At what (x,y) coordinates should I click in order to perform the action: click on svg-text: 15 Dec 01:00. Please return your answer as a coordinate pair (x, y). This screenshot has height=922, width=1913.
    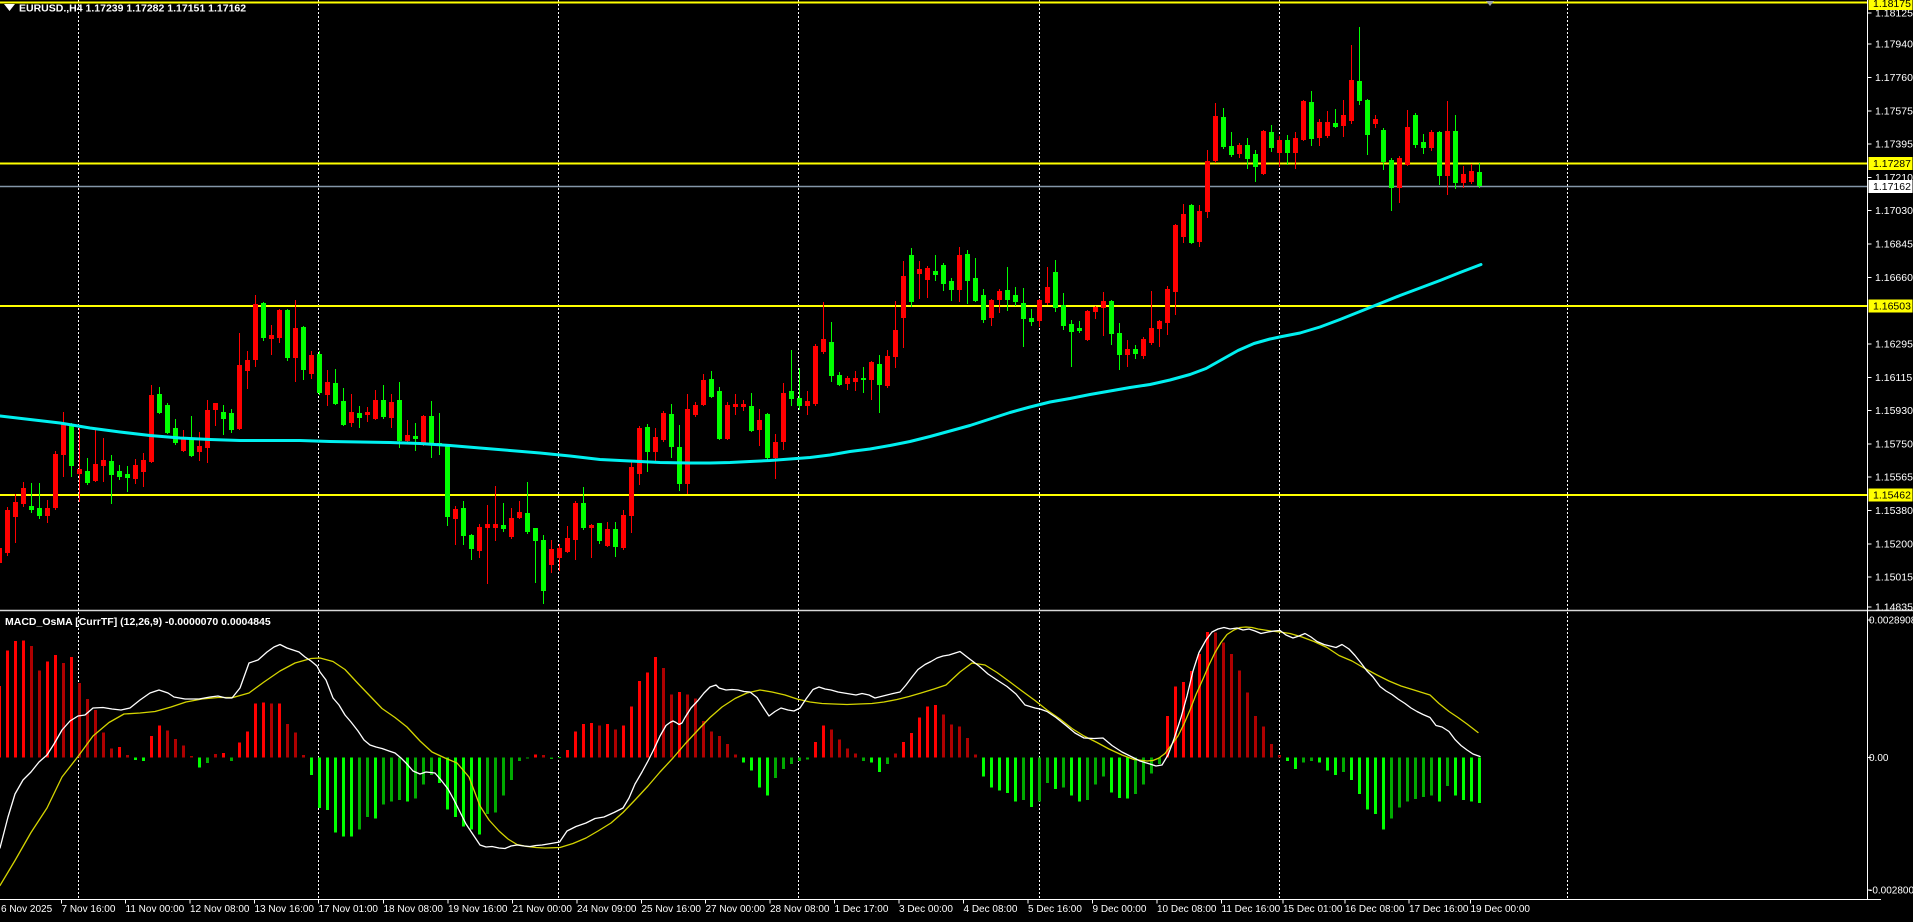
    Looking at the image, I should click on (1313, 909).